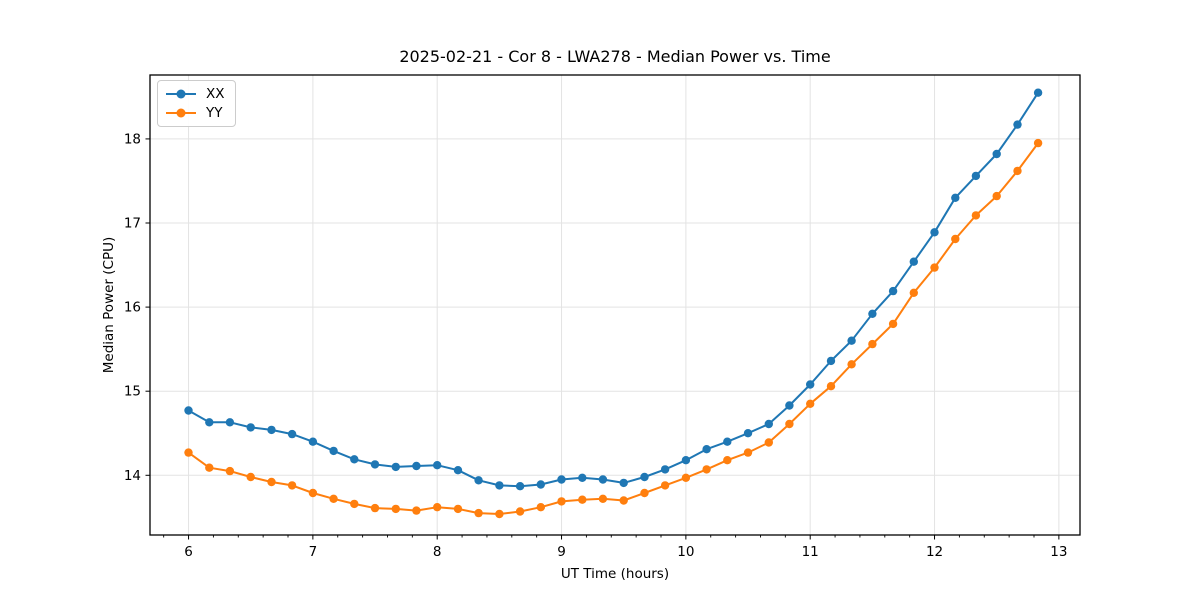 The image size is (1200, 600). I want to click on legend-label-yy: YY, so click(214, 113).